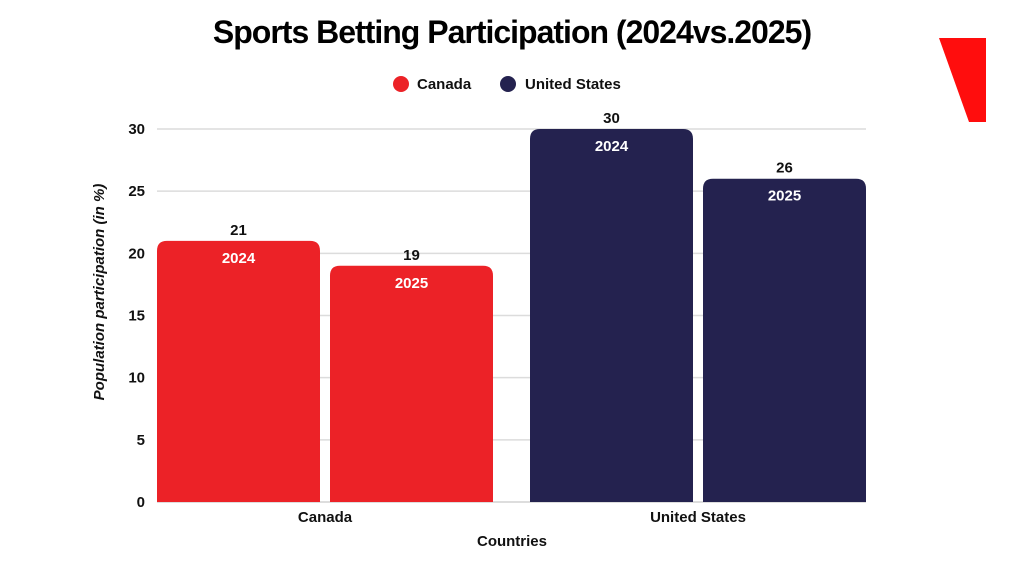 The height and width of the screenshot is (576, 1024). What do you see at coordinates (238, 230) in the screenshot?
I see `data-label: 21` at bounding box center [238, 230].